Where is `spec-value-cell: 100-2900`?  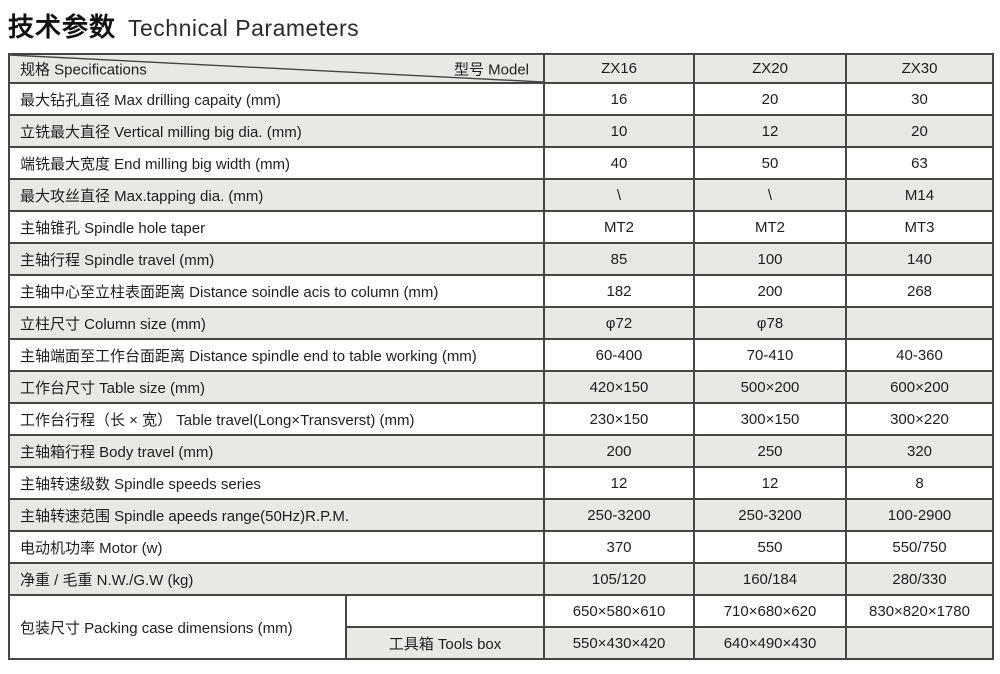 spec-value-cell: 100-2900 is located at coordinates (919, 515).